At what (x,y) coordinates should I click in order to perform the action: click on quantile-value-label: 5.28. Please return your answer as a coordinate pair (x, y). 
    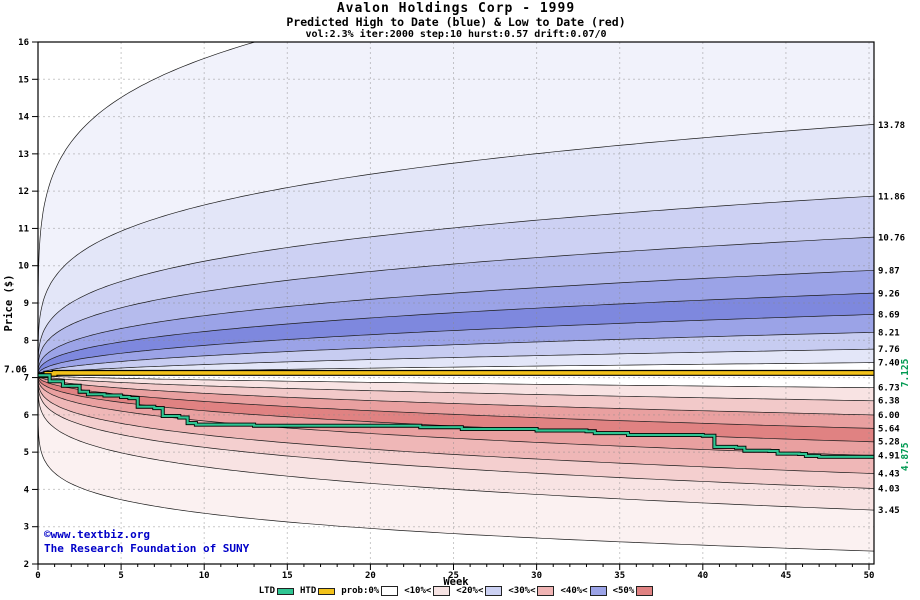
    Looking at the image, I should click on (889, 443).